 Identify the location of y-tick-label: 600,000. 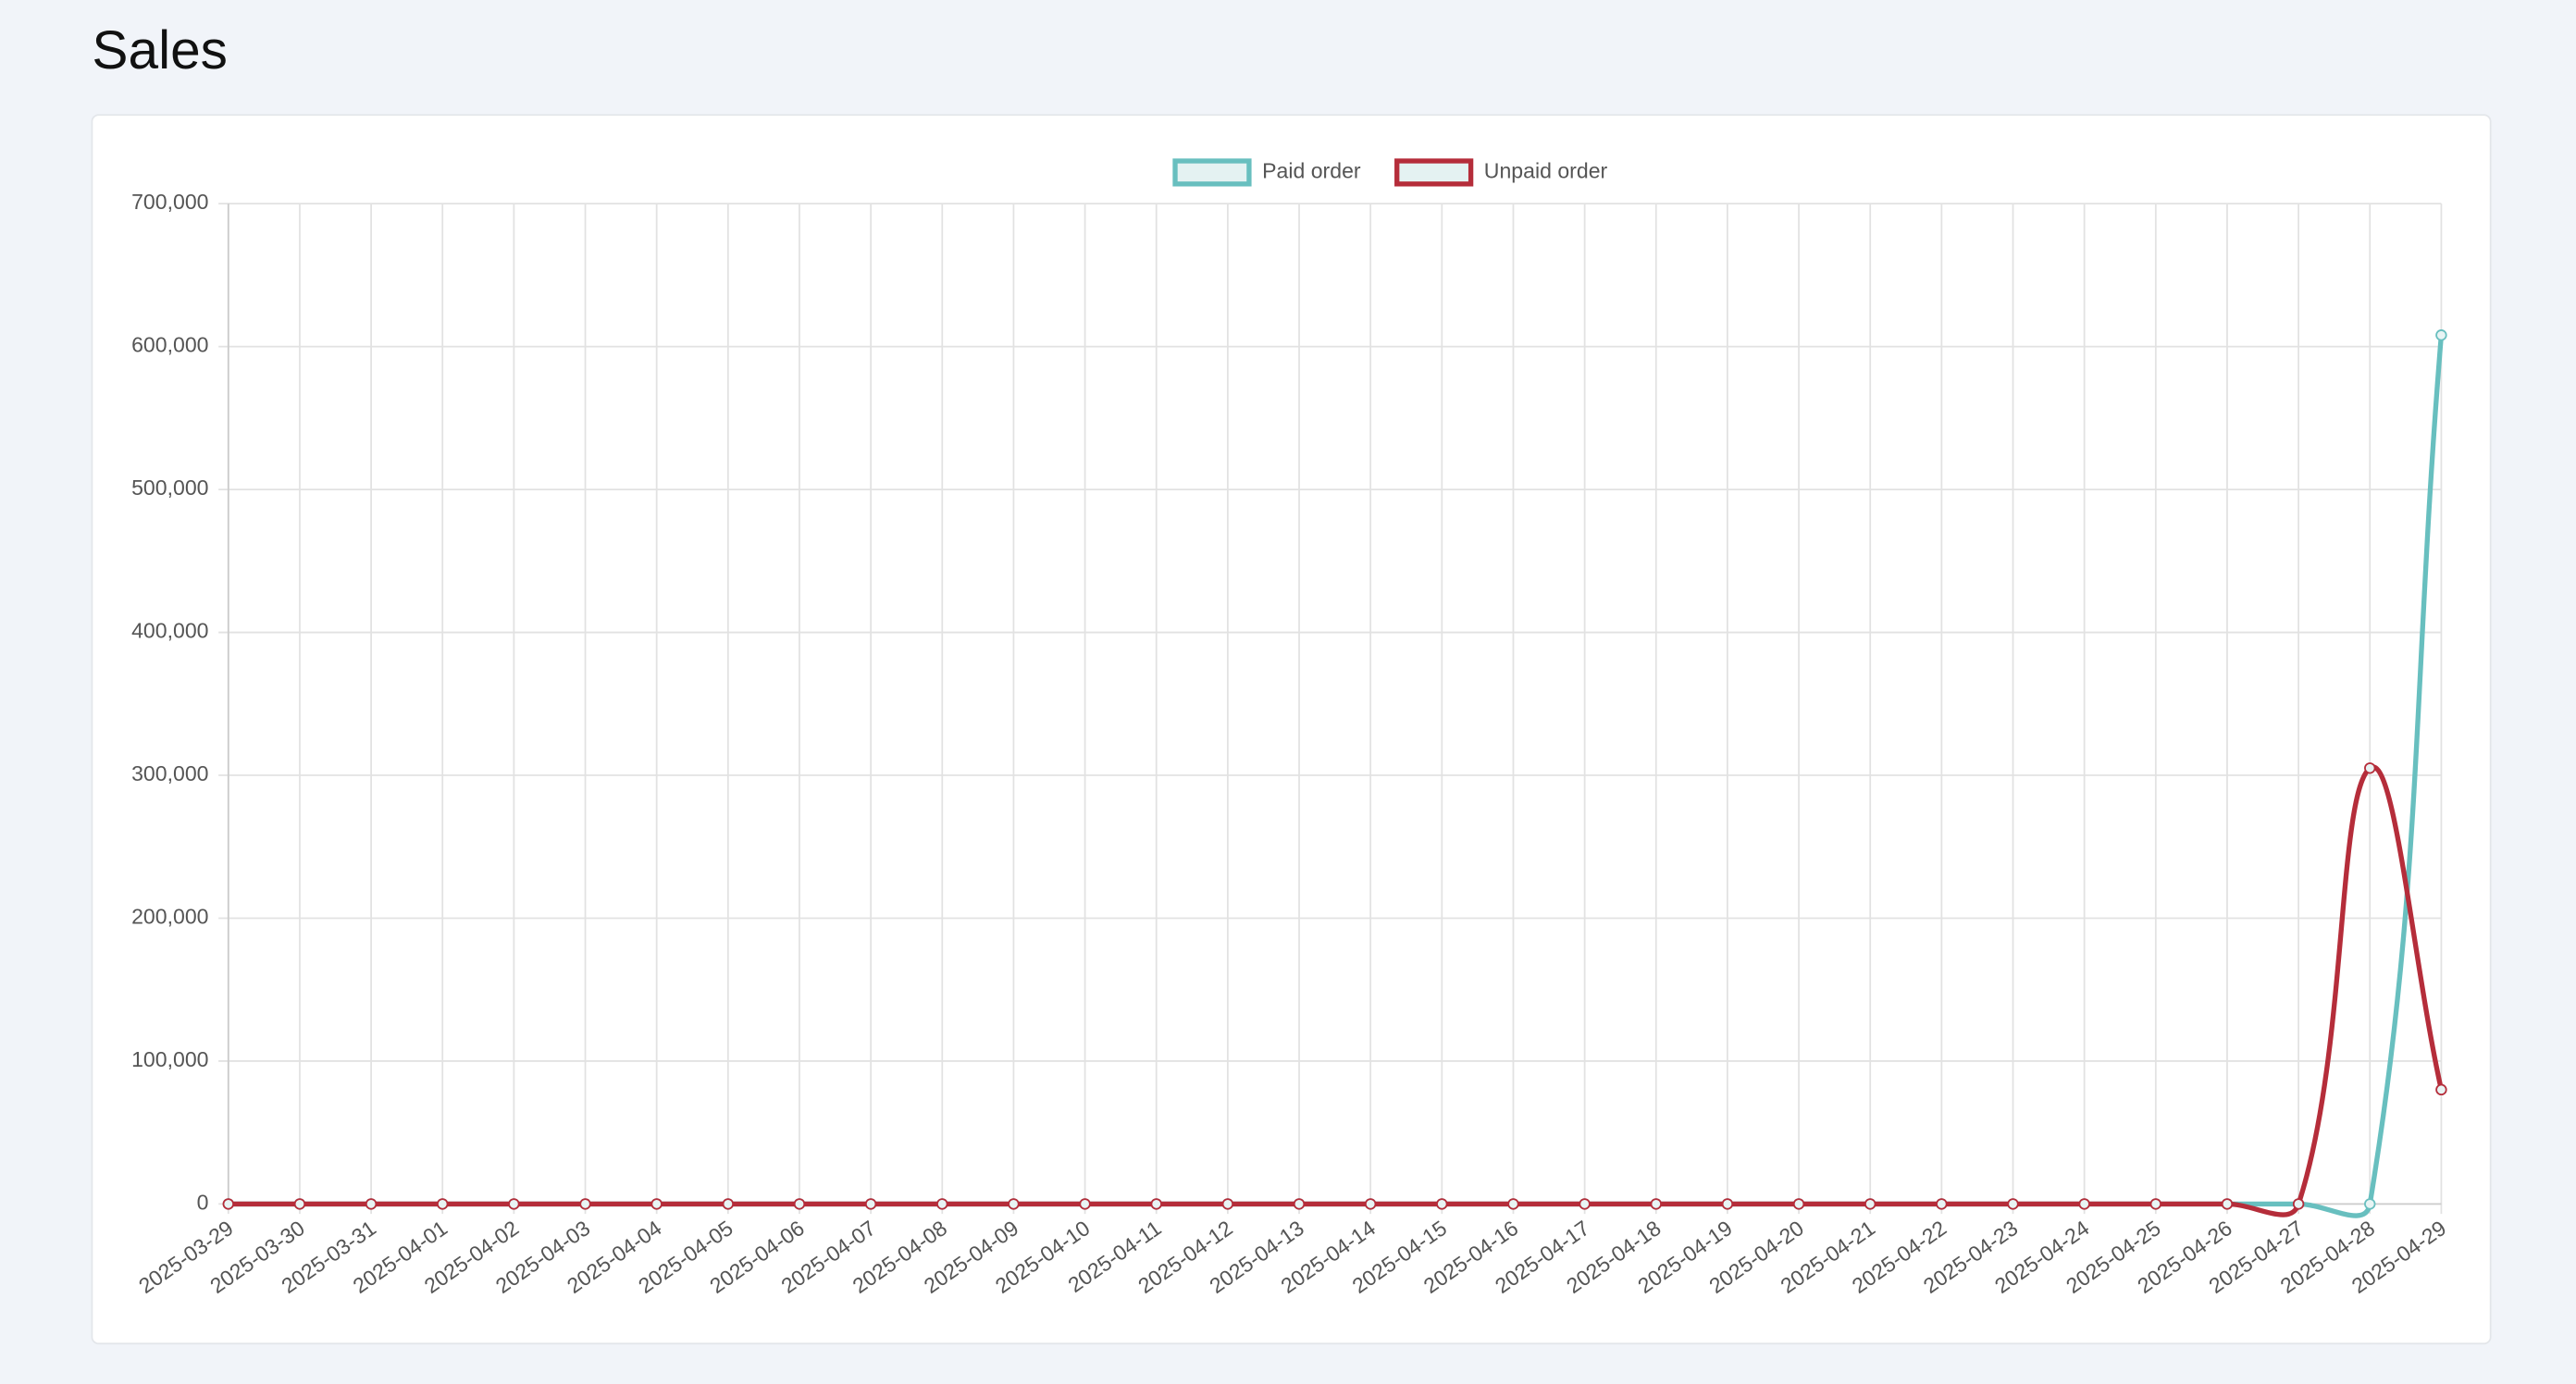
(169, 345).